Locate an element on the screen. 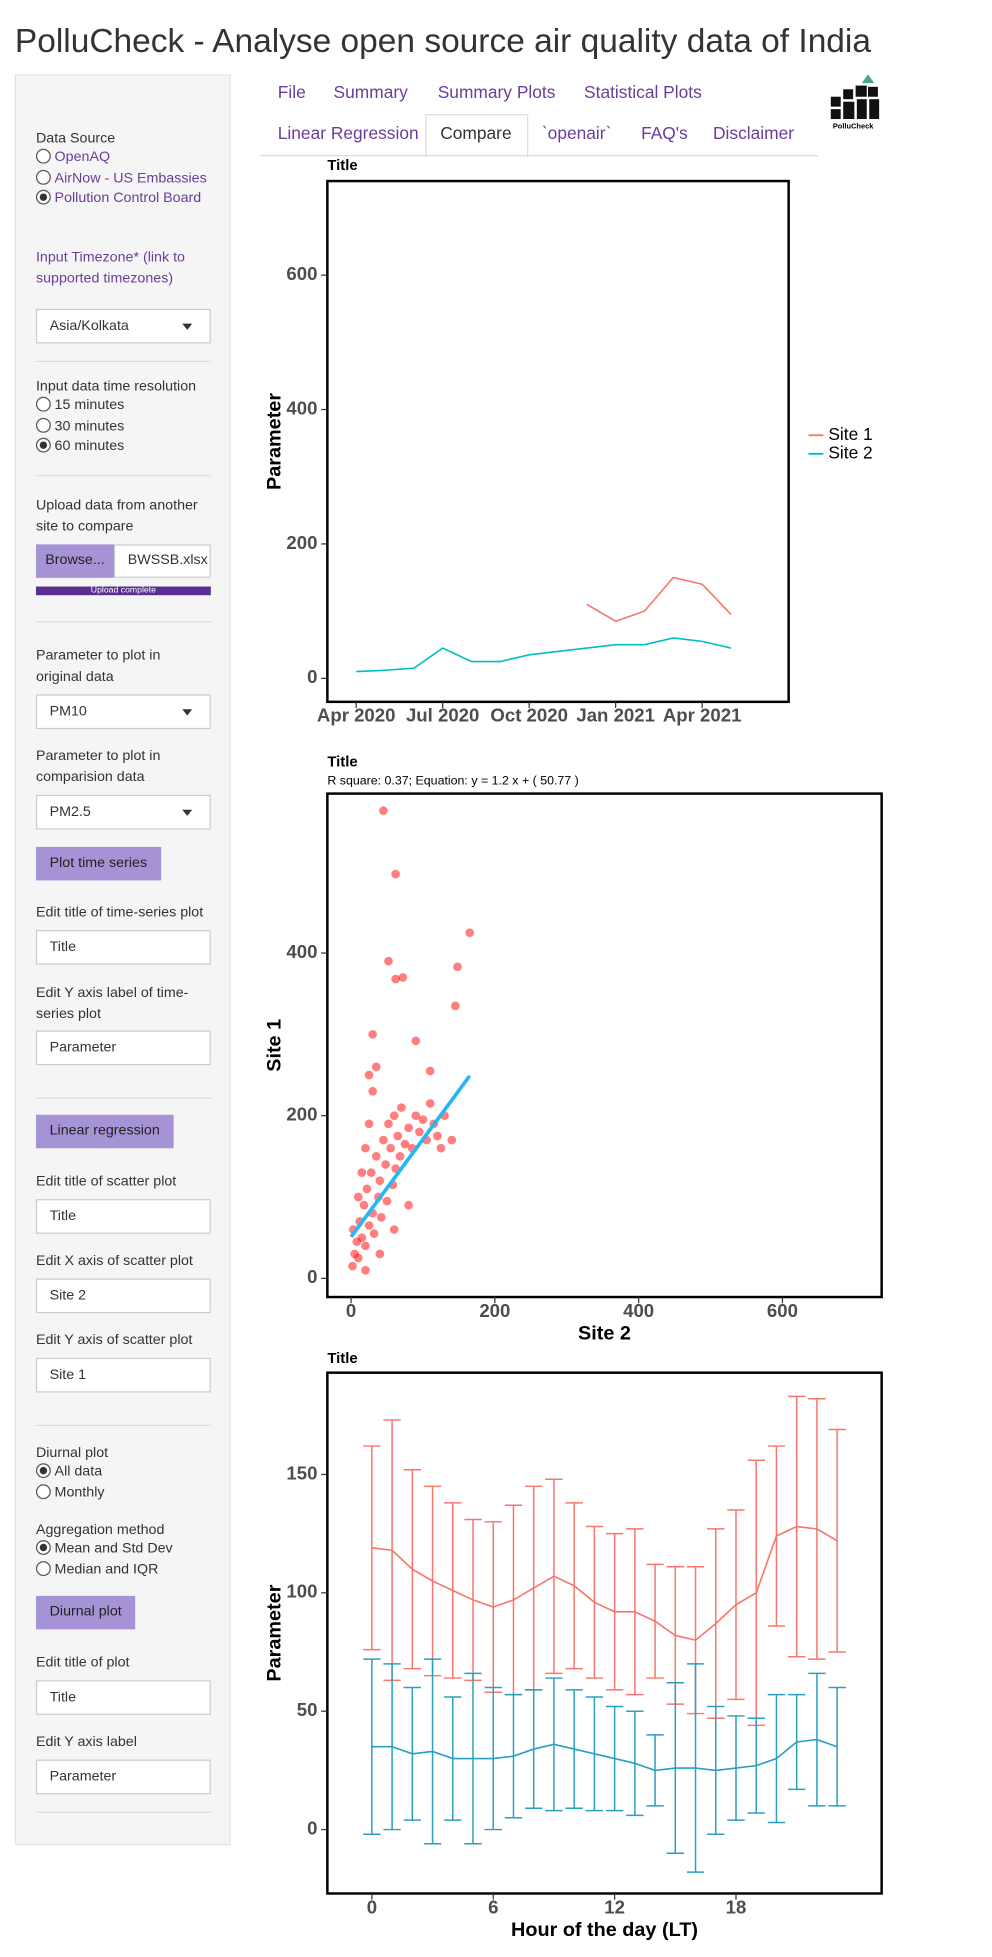 The width and height of the screenshot is (992, 1957). nav-tab: Summary Plots is located at coordinates (496, 91).